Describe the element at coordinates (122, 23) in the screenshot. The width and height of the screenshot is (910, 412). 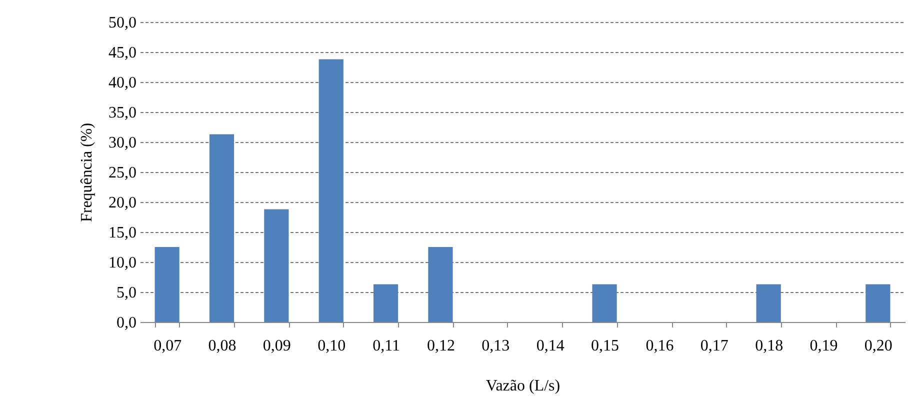
I see `y-tick-label: 50,0` at that location.